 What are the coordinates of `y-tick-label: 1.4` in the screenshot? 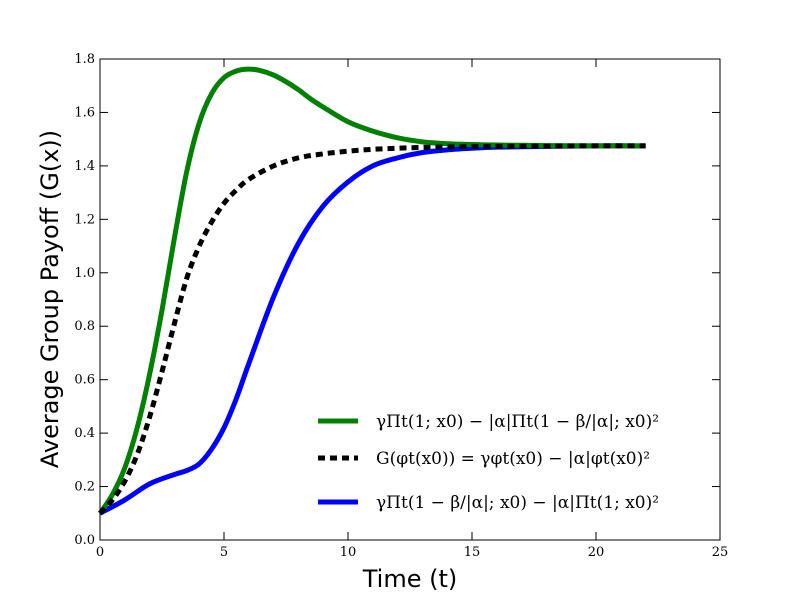 It's located at (84, 166).